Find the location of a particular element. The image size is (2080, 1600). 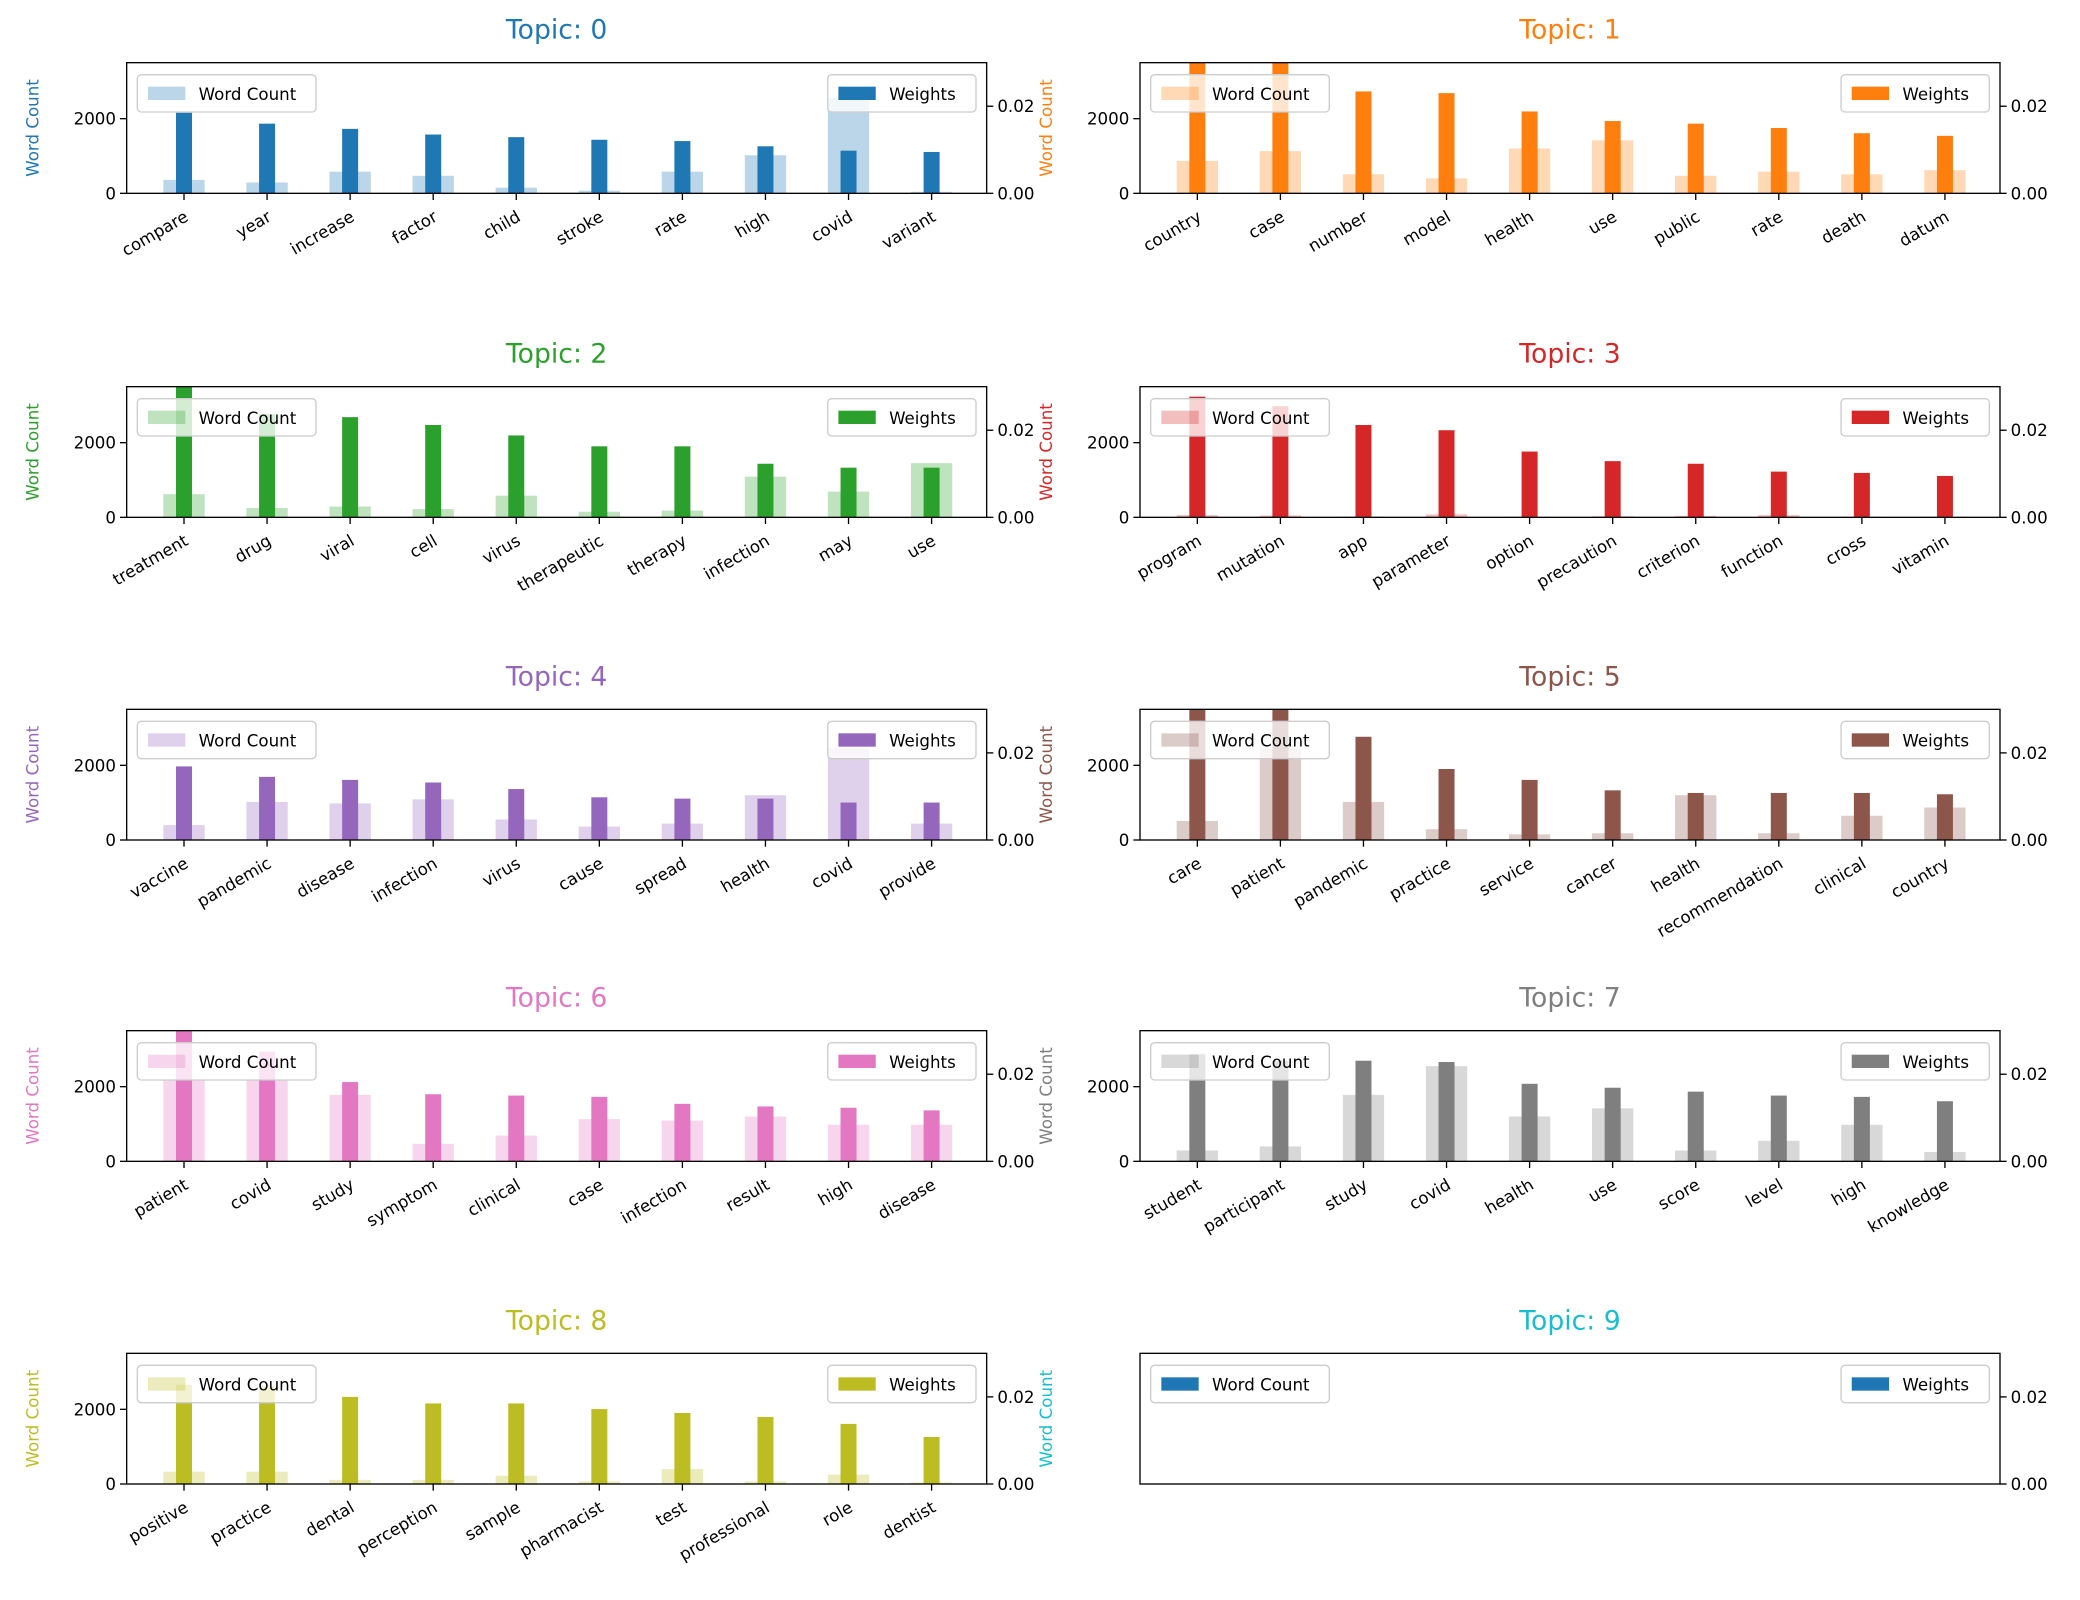

x-tick-label: year is located at coordinates (254, 224).